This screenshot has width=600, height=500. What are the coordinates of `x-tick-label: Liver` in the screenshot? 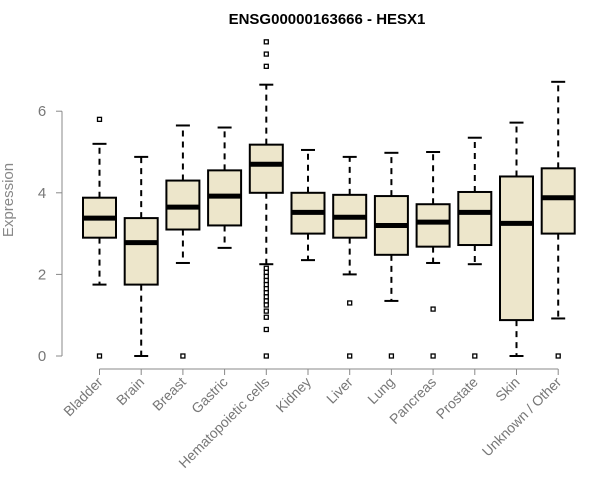 It's located at (339, 390).